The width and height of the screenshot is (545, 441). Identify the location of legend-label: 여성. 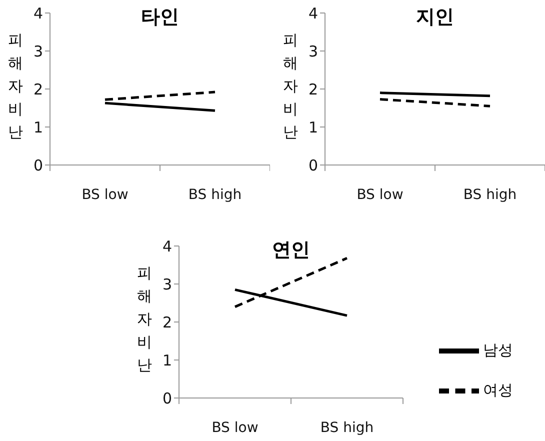
(498, 390).